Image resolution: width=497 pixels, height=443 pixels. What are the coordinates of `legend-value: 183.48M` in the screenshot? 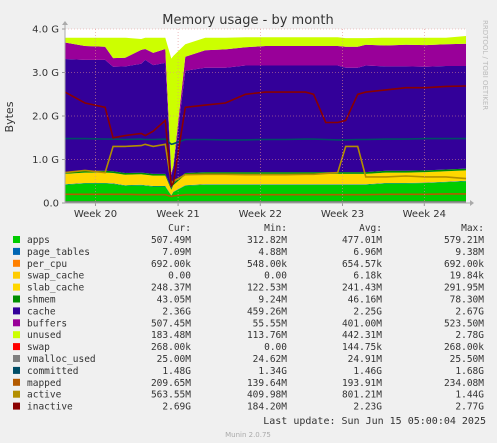 It's located at (171, 335).